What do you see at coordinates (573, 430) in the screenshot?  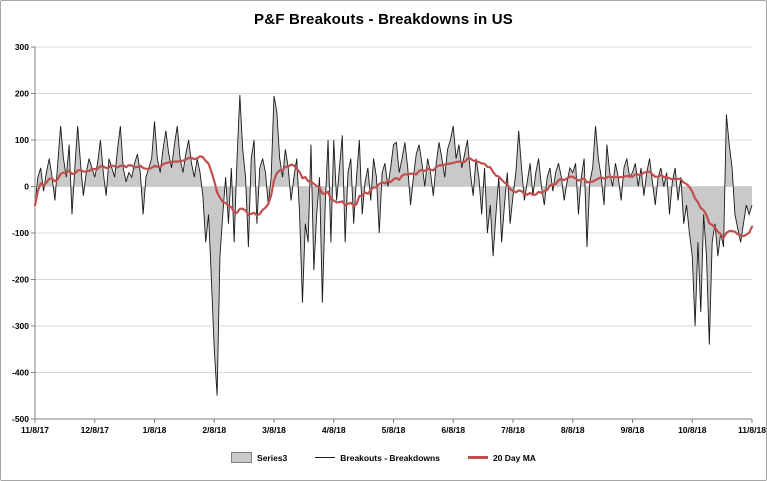 I see `x-tick-label: 8/8/18` at bounding box center [573, 430].